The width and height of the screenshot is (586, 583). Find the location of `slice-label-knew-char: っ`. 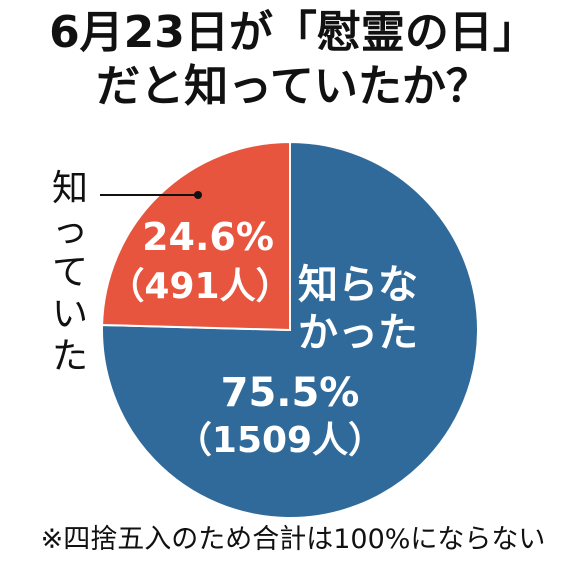

slice-label-knew-char: っ is located at coordinates (69, 230).